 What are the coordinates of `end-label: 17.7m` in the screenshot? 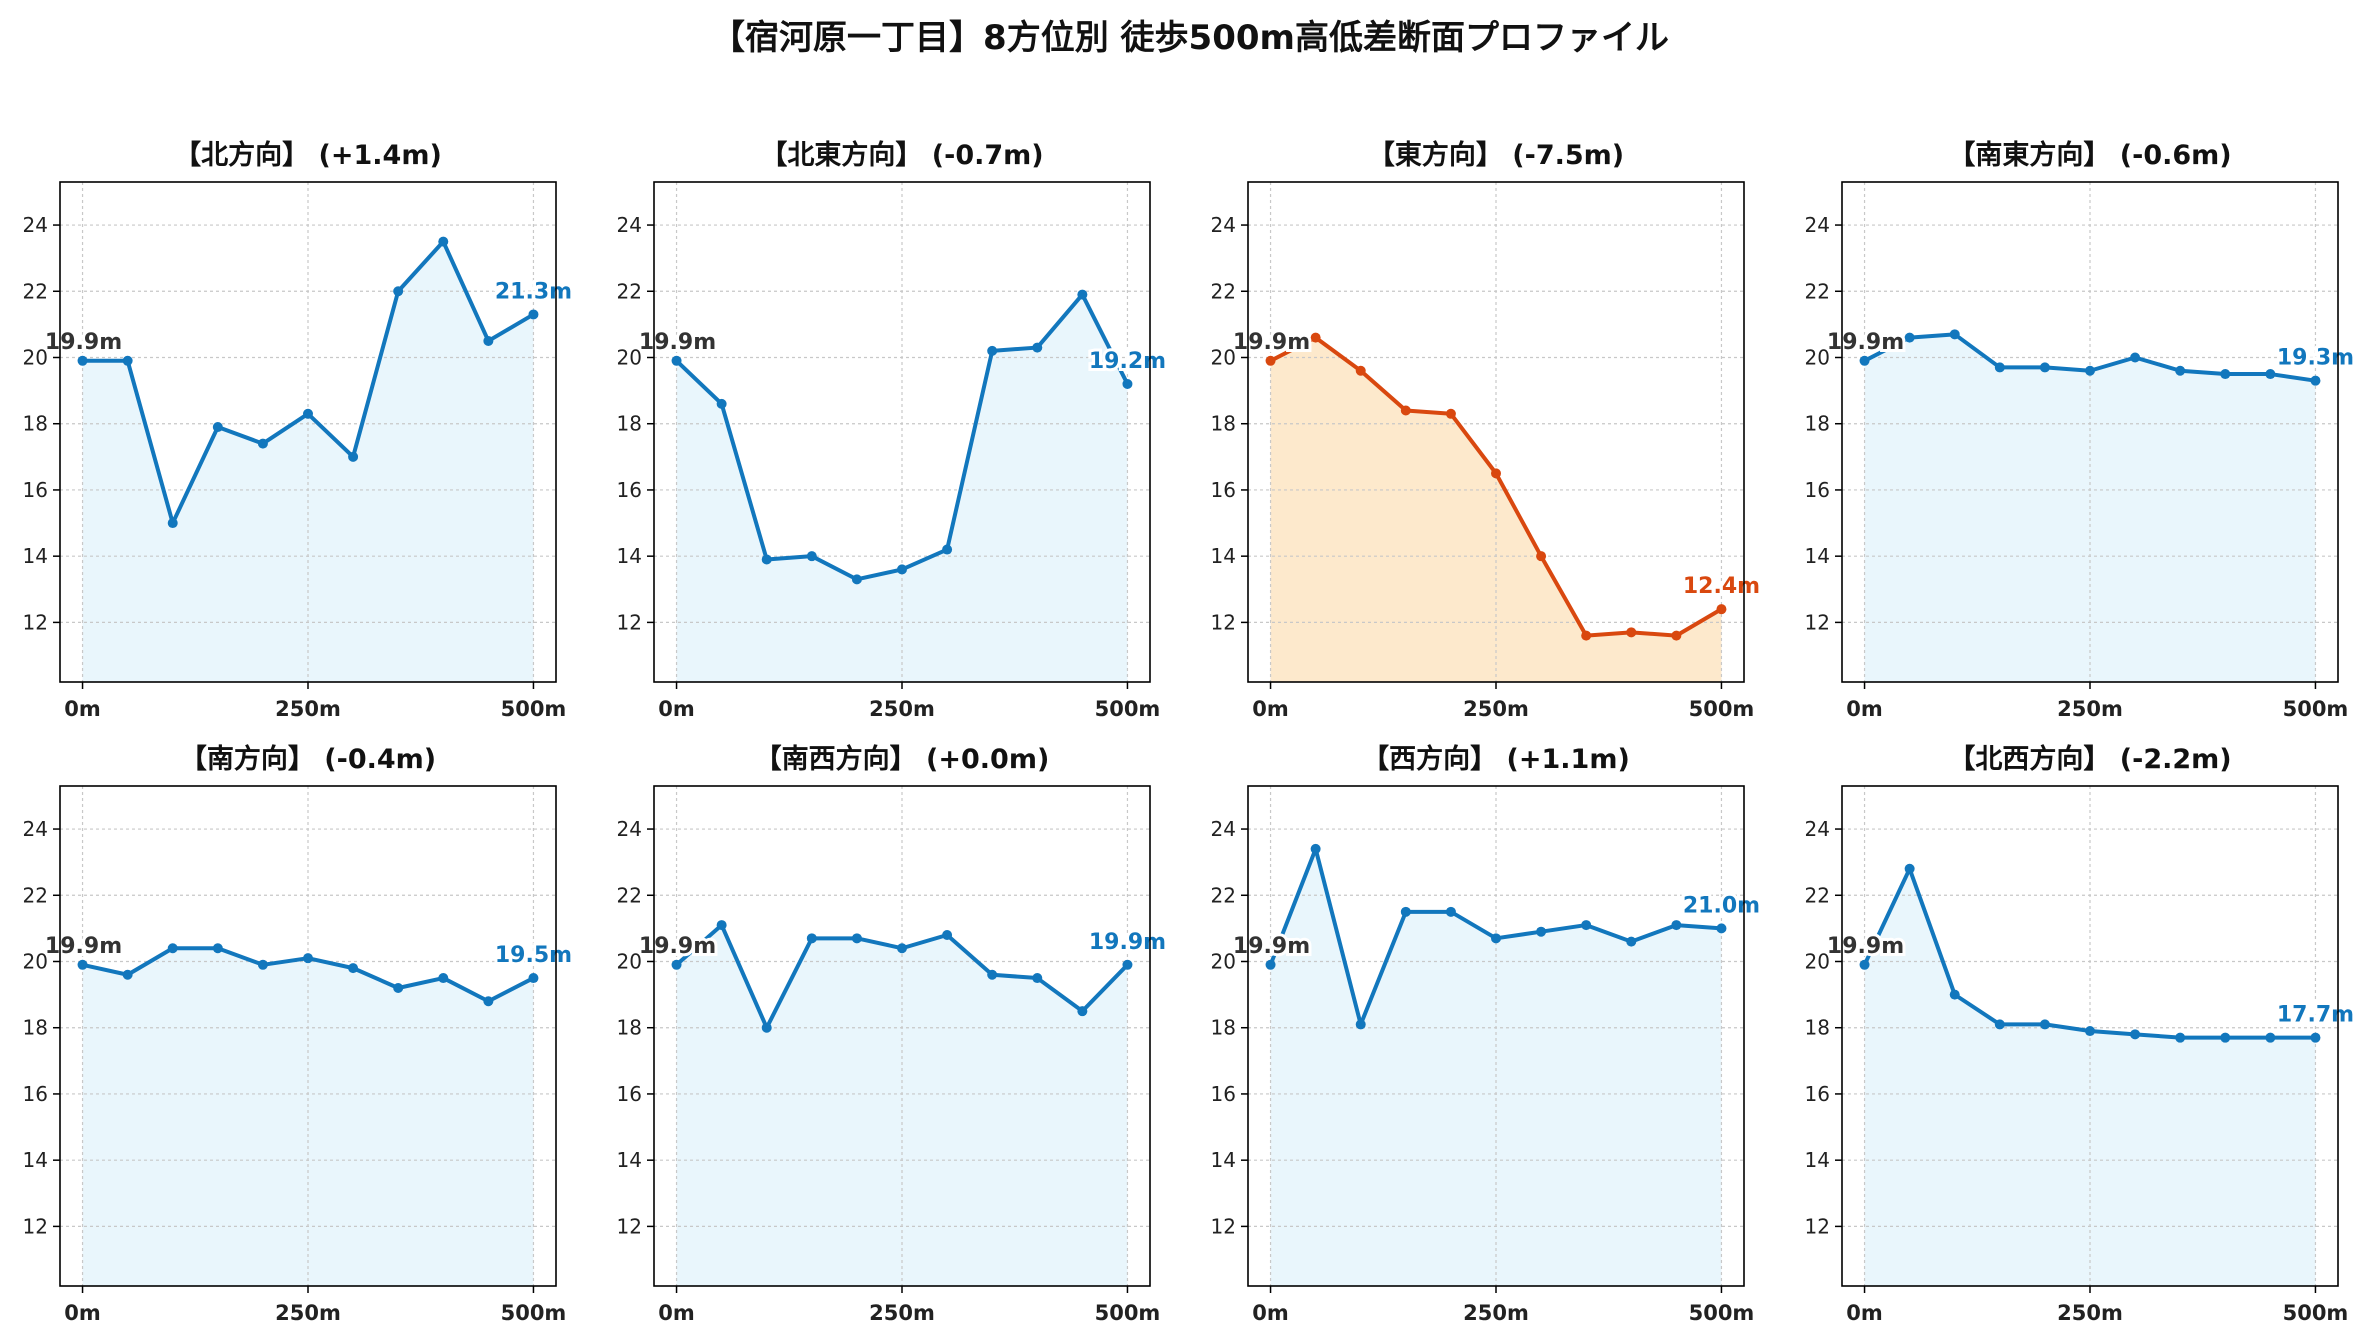 It's located at (2315, 1015).